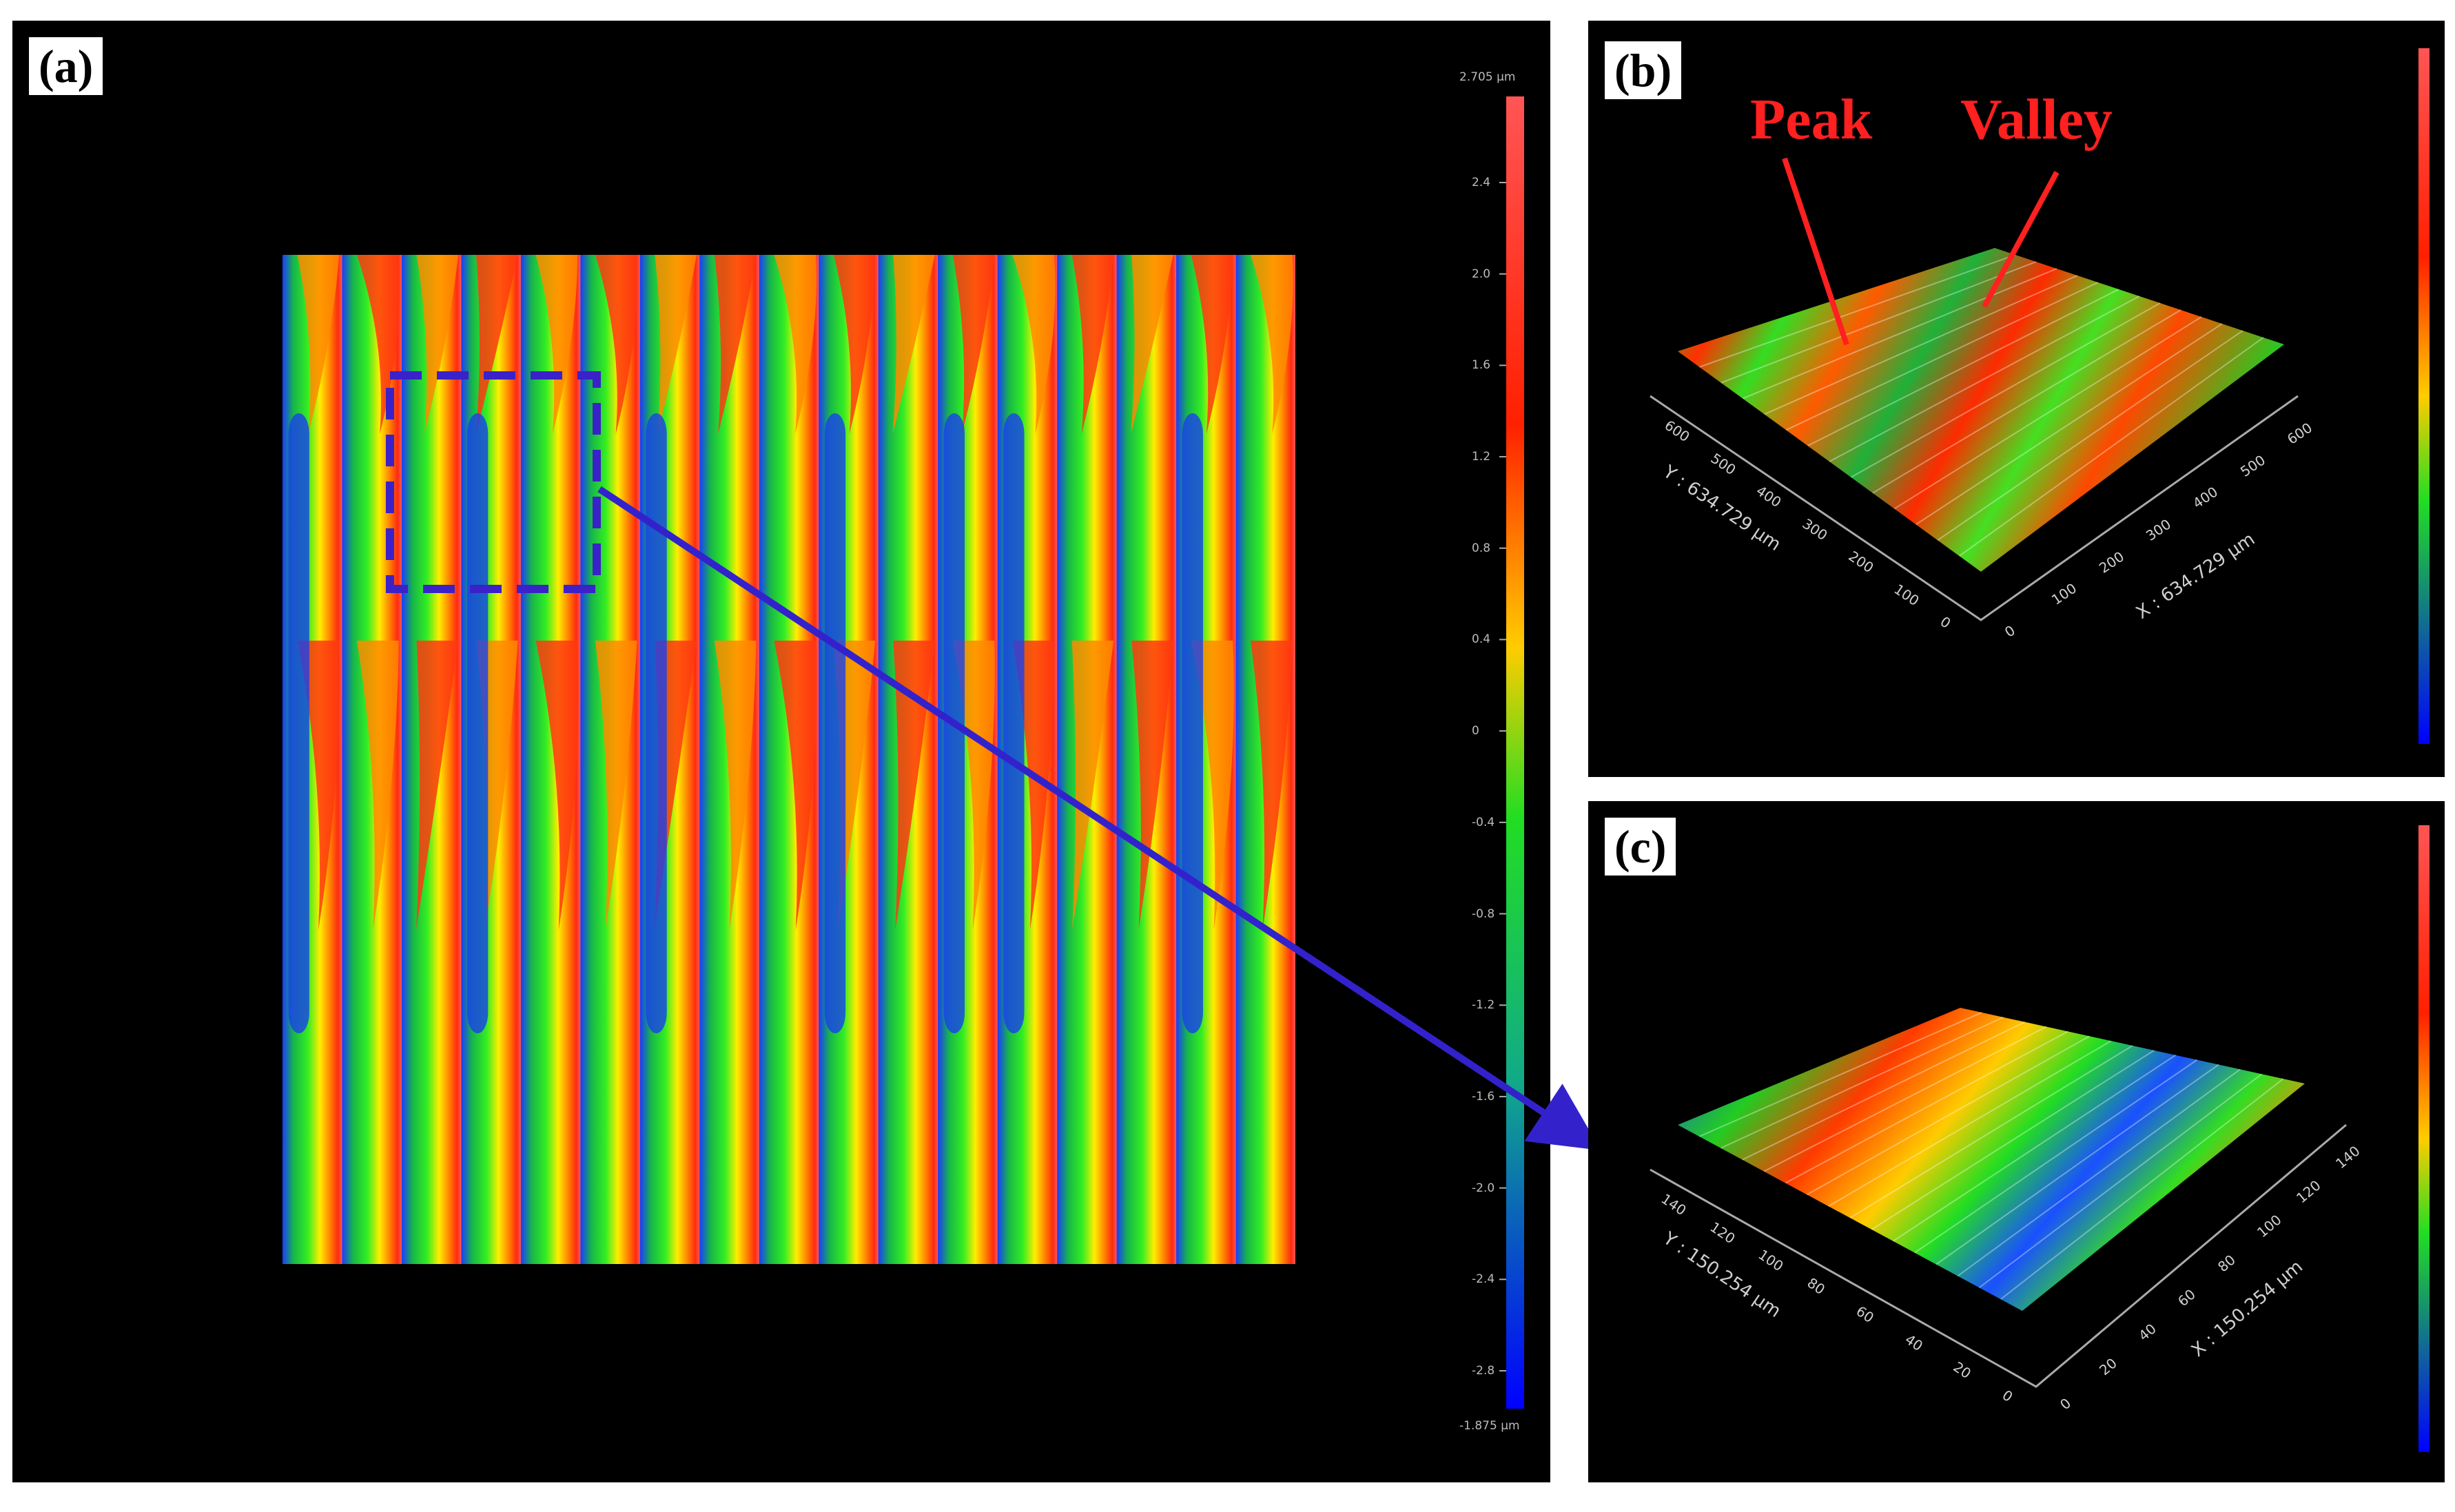  I want to click on panel-b-label: (b), so click(1643, 70).